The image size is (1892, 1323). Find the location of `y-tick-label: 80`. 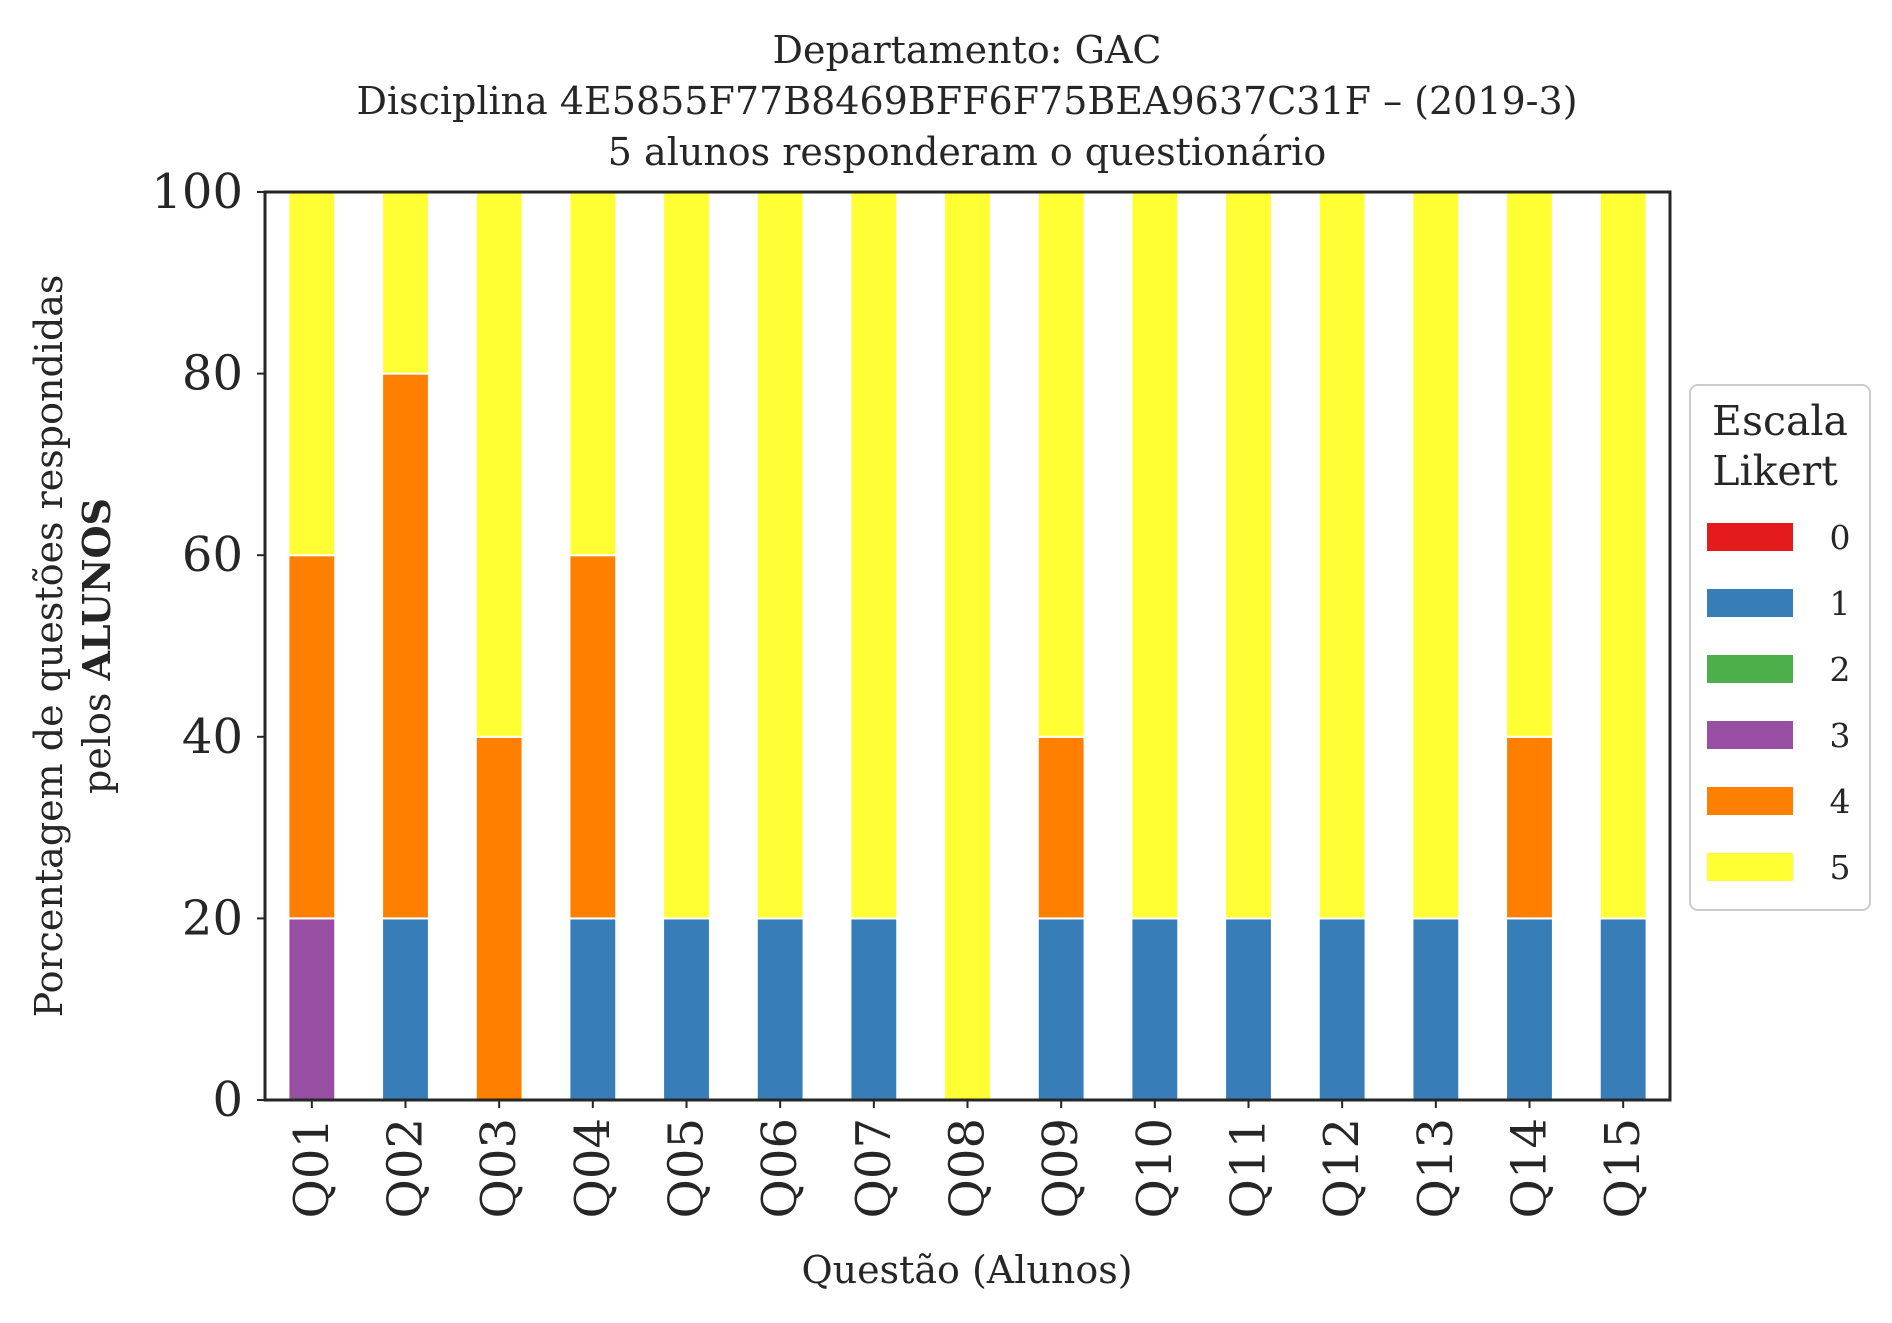

y-tick-label: 80 is located at coordinates (212, 374).